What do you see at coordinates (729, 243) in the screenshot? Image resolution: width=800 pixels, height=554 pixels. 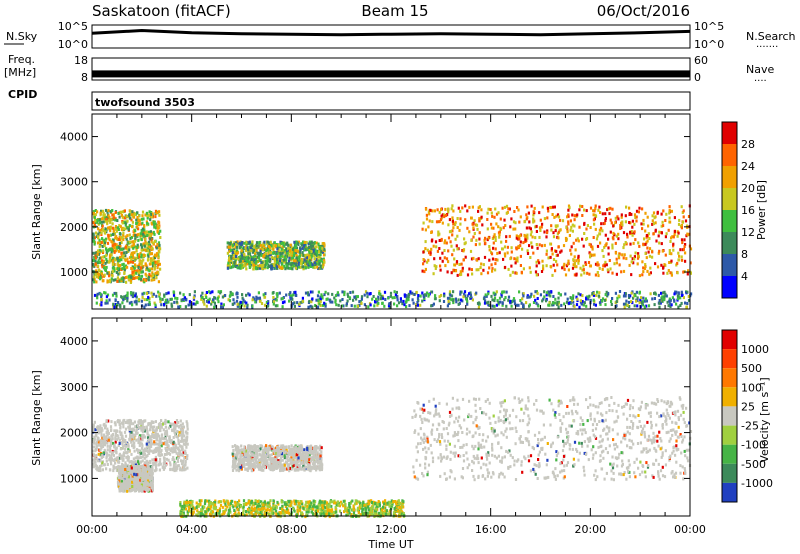 I see `power-colorbar-swatch` at bounding box center [729, 243].